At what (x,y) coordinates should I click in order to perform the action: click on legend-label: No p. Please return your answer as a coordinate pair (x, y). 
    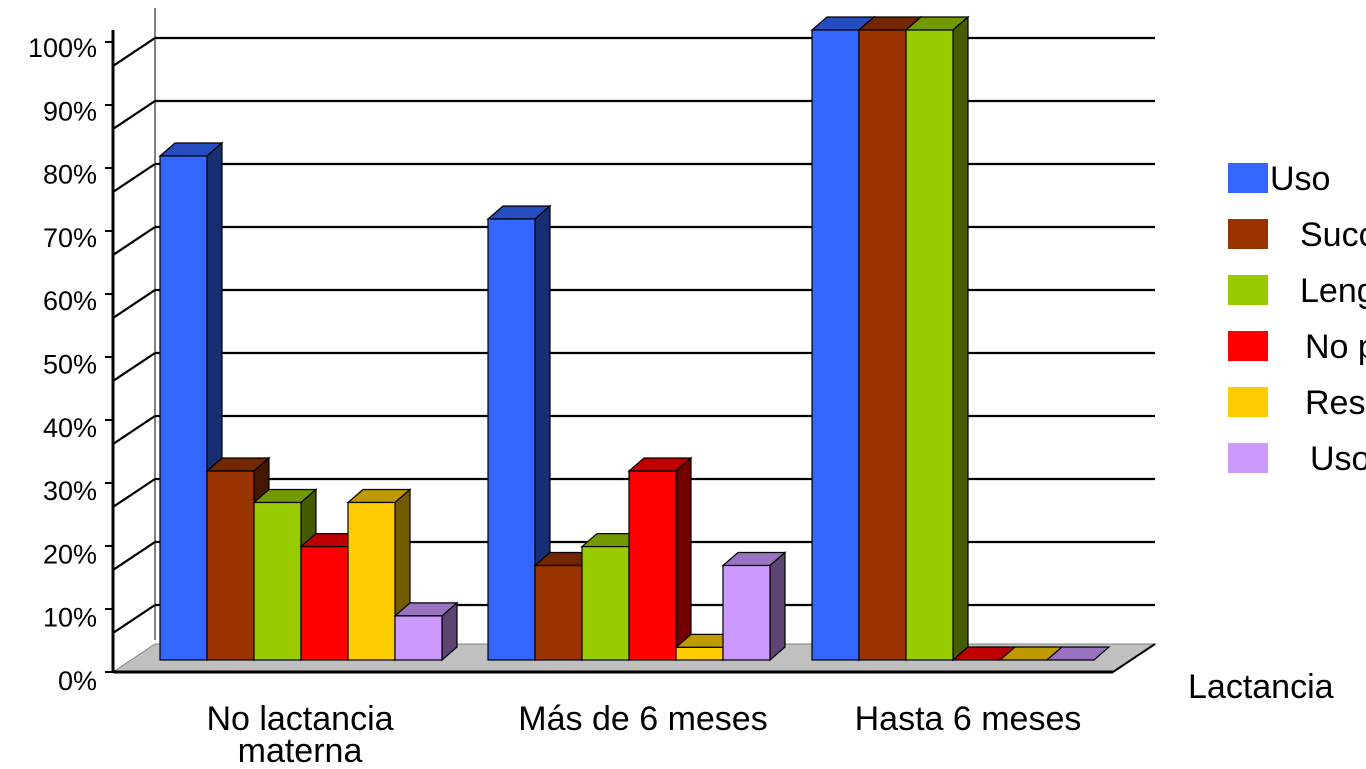
    Looking at the image, I should click on (1335, 347).